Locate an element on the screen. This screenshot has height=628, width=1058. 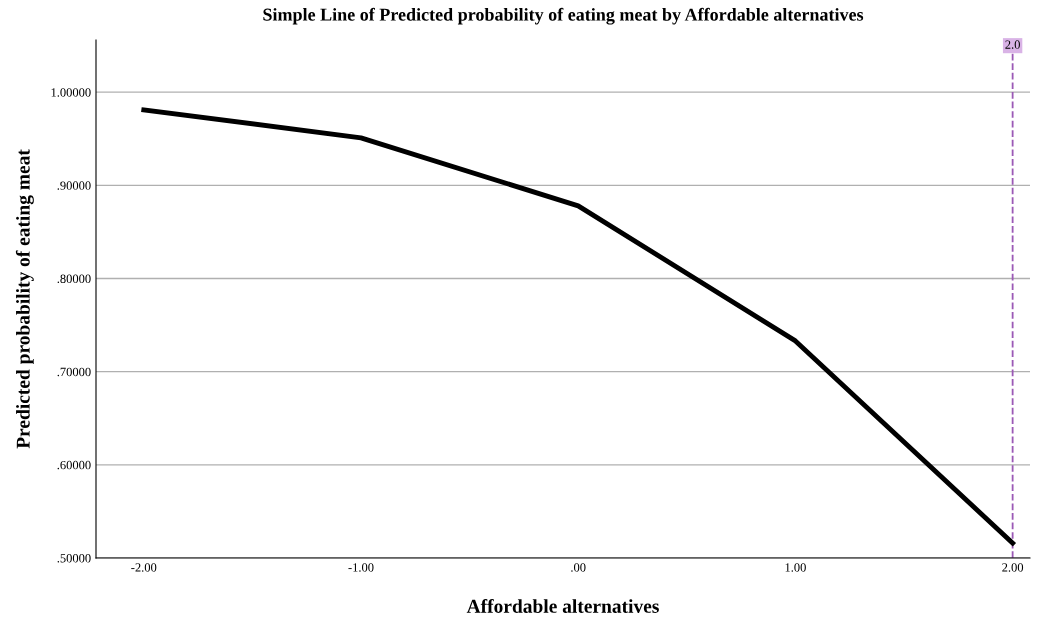
y-tick-label: .70000 is located at coordinates (74, 372).